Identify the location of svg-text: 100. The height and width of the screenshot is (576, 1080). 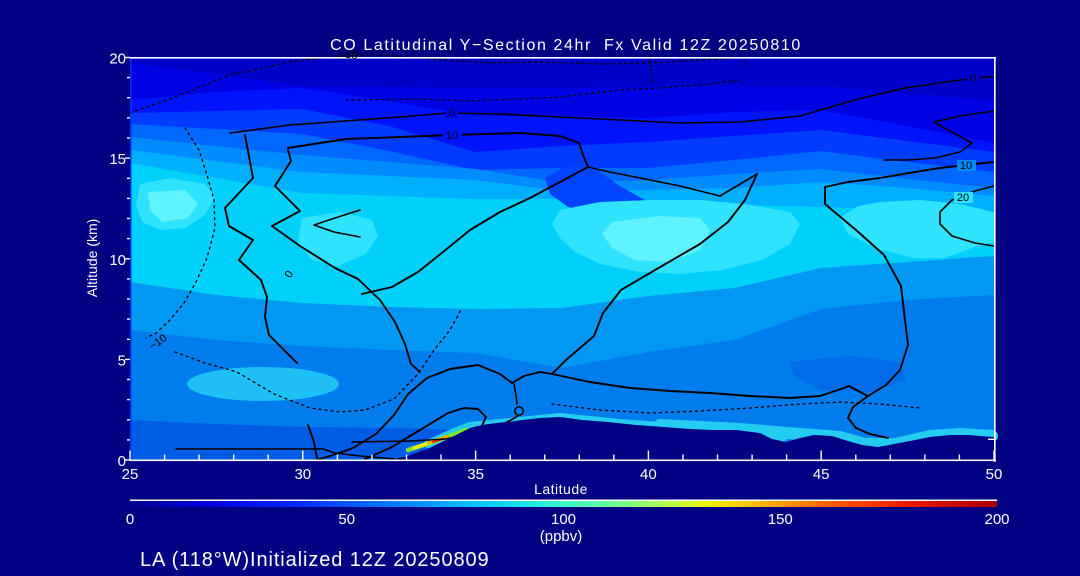
(563, 519).